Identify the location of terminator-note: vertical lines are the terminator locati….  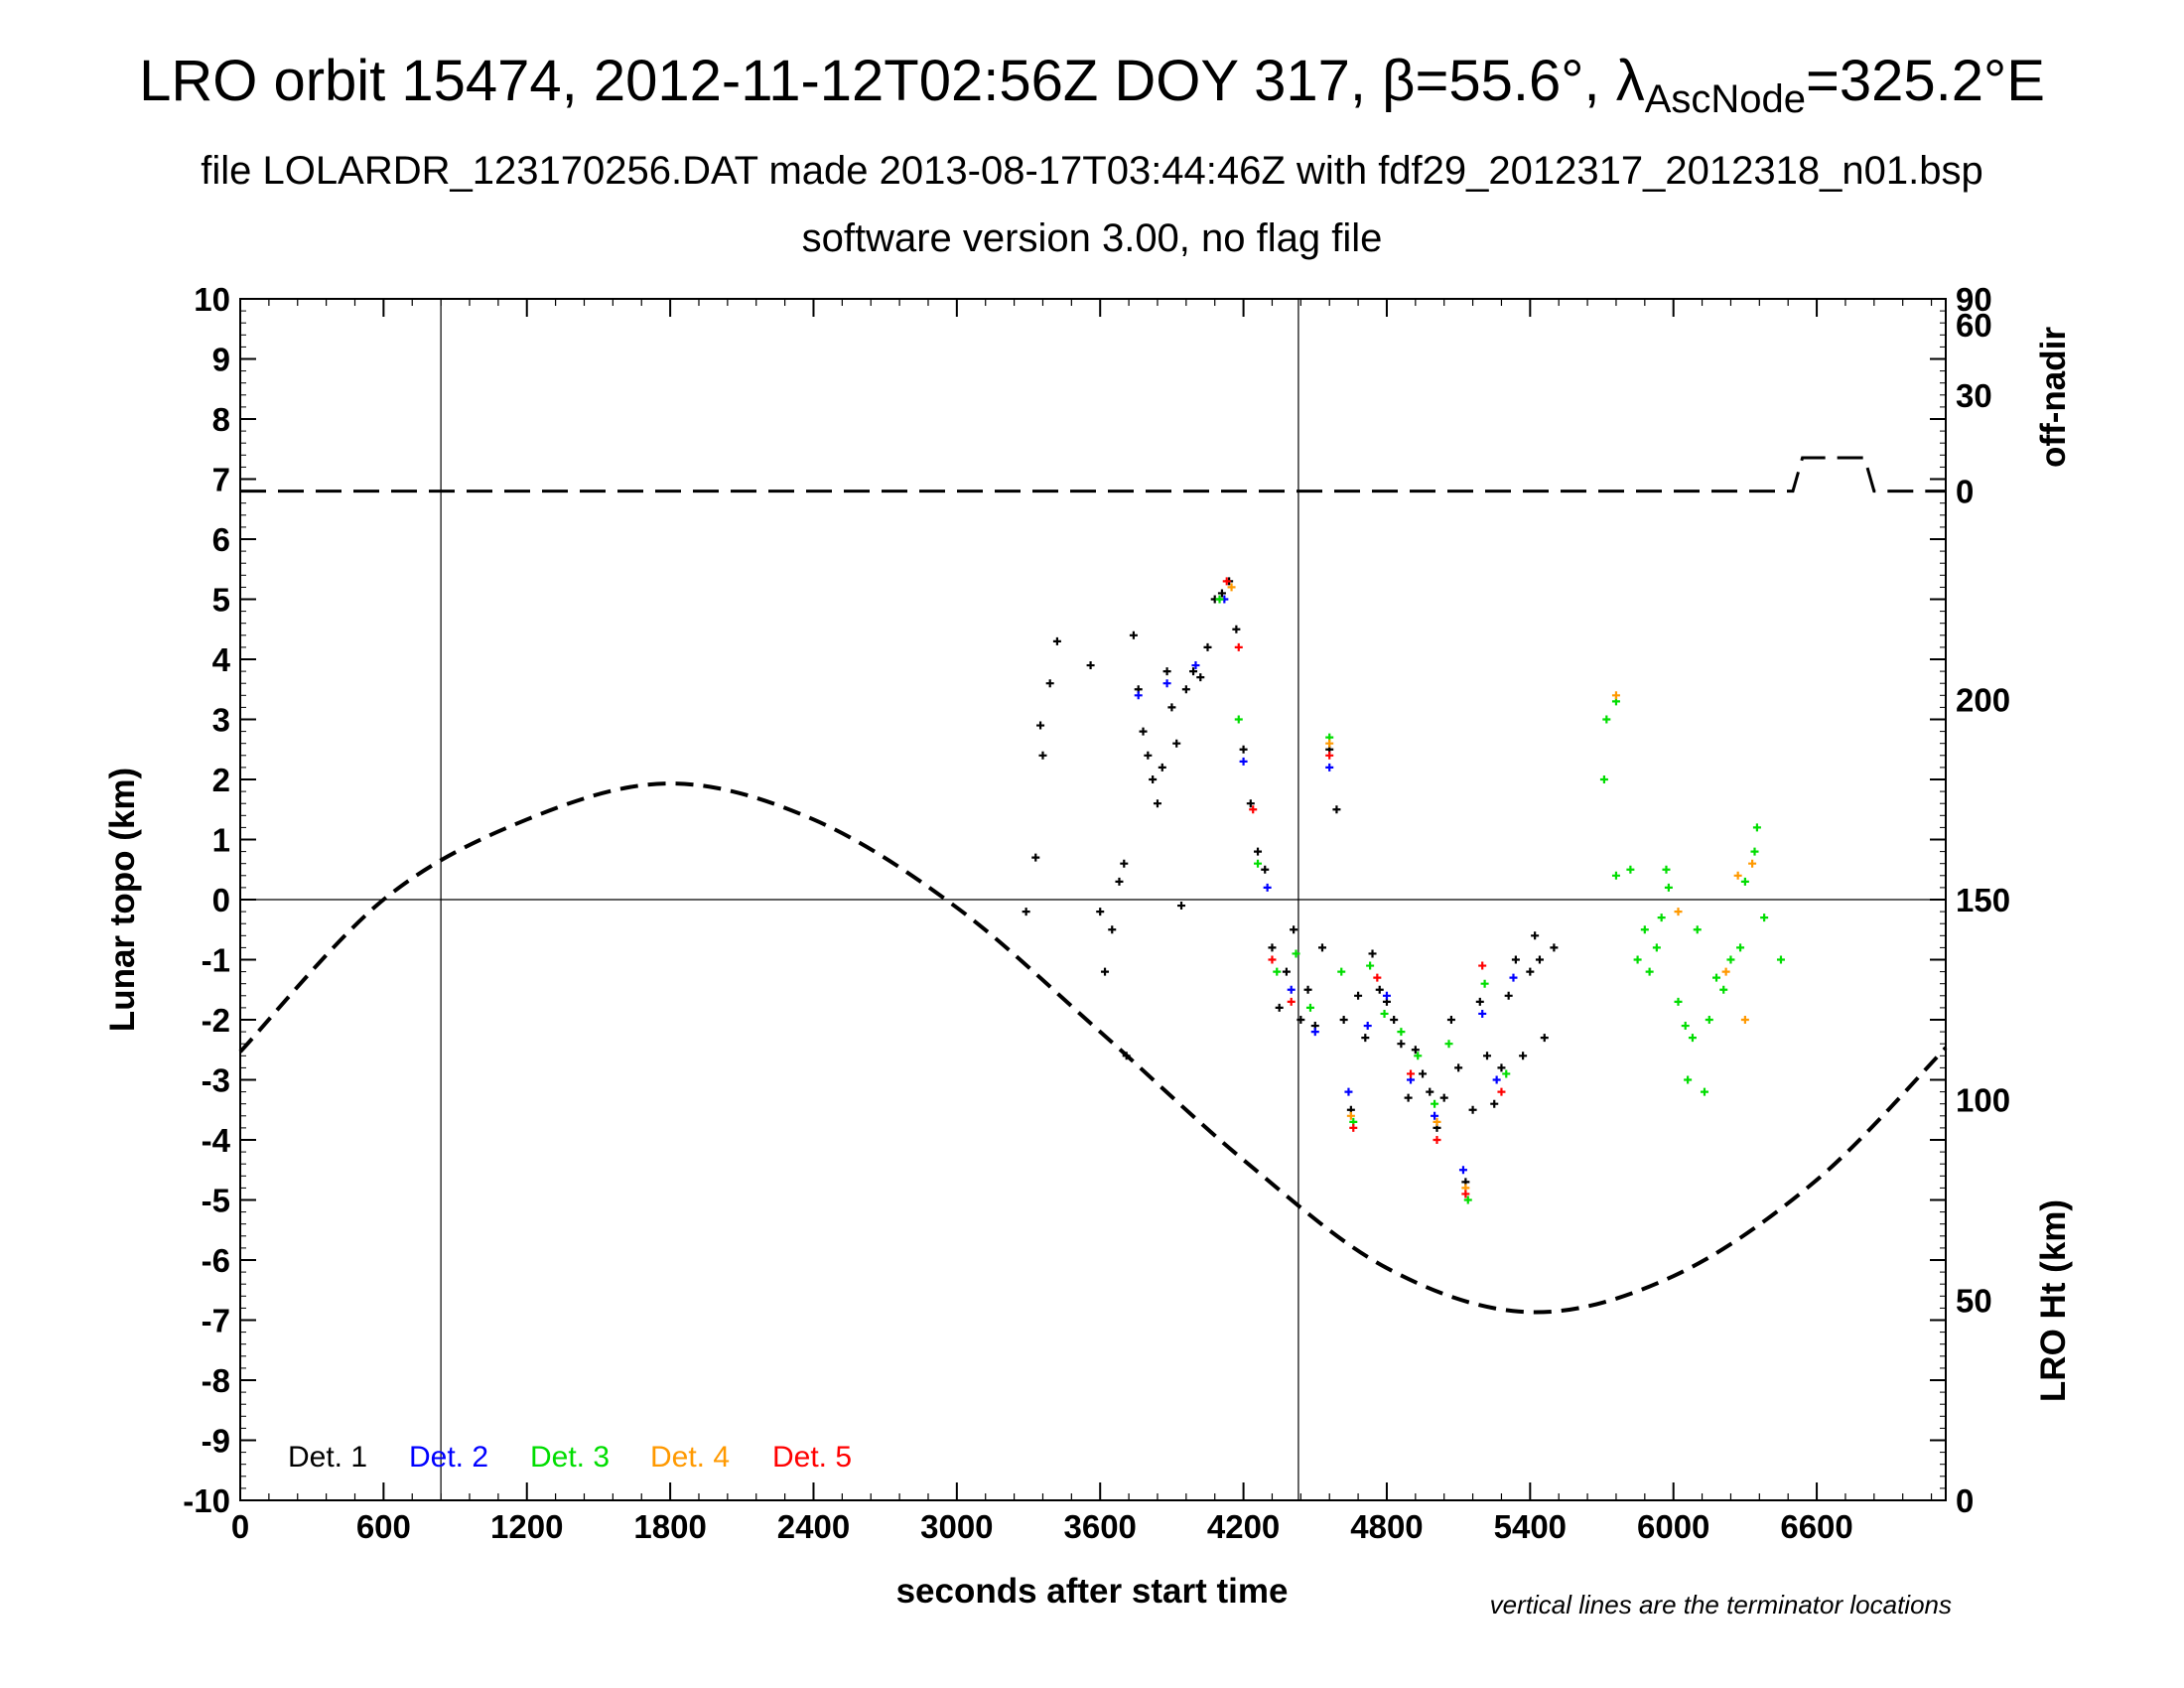
(1721, 1604).